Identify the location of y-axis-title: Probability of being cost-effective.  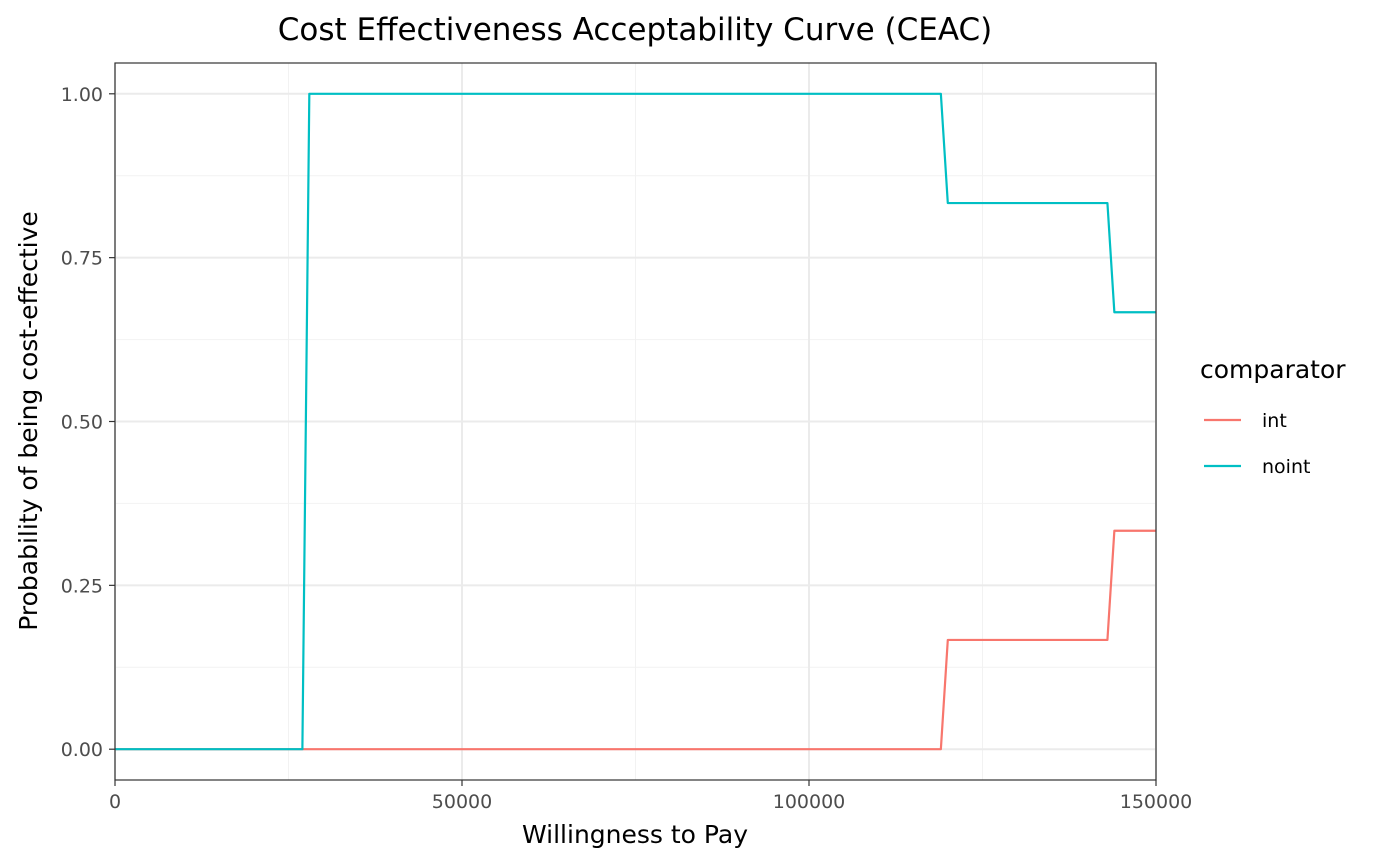
(28, 421).